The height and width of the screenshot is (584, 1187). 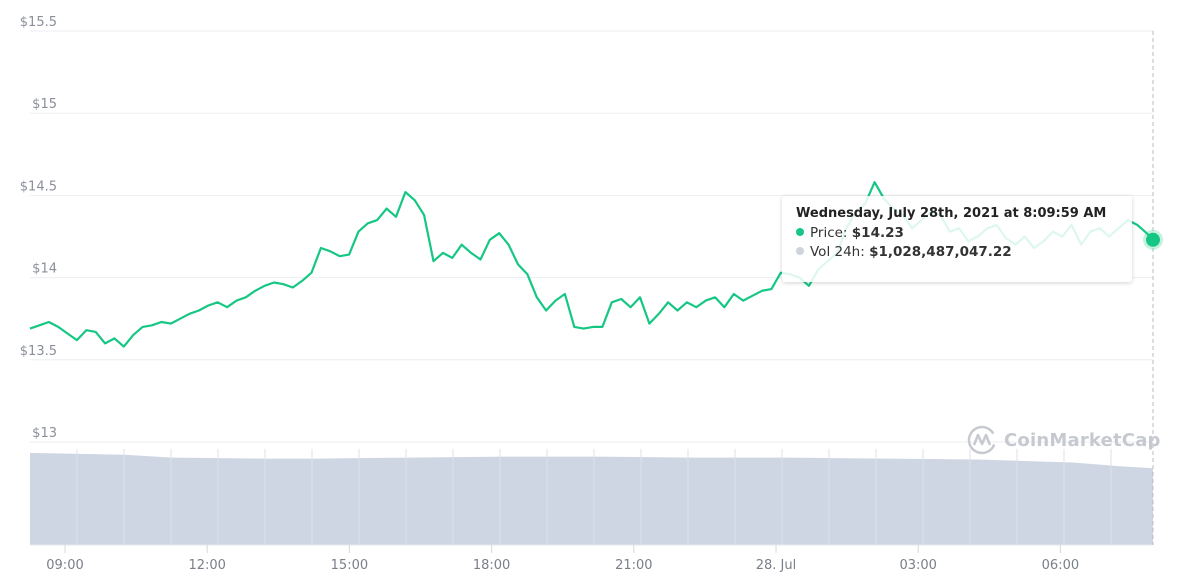 What do you see at coordinates (982, 440) in the screenshot?
I see `coinmarketcap-logo-icon` at bounding box center [982, 440].